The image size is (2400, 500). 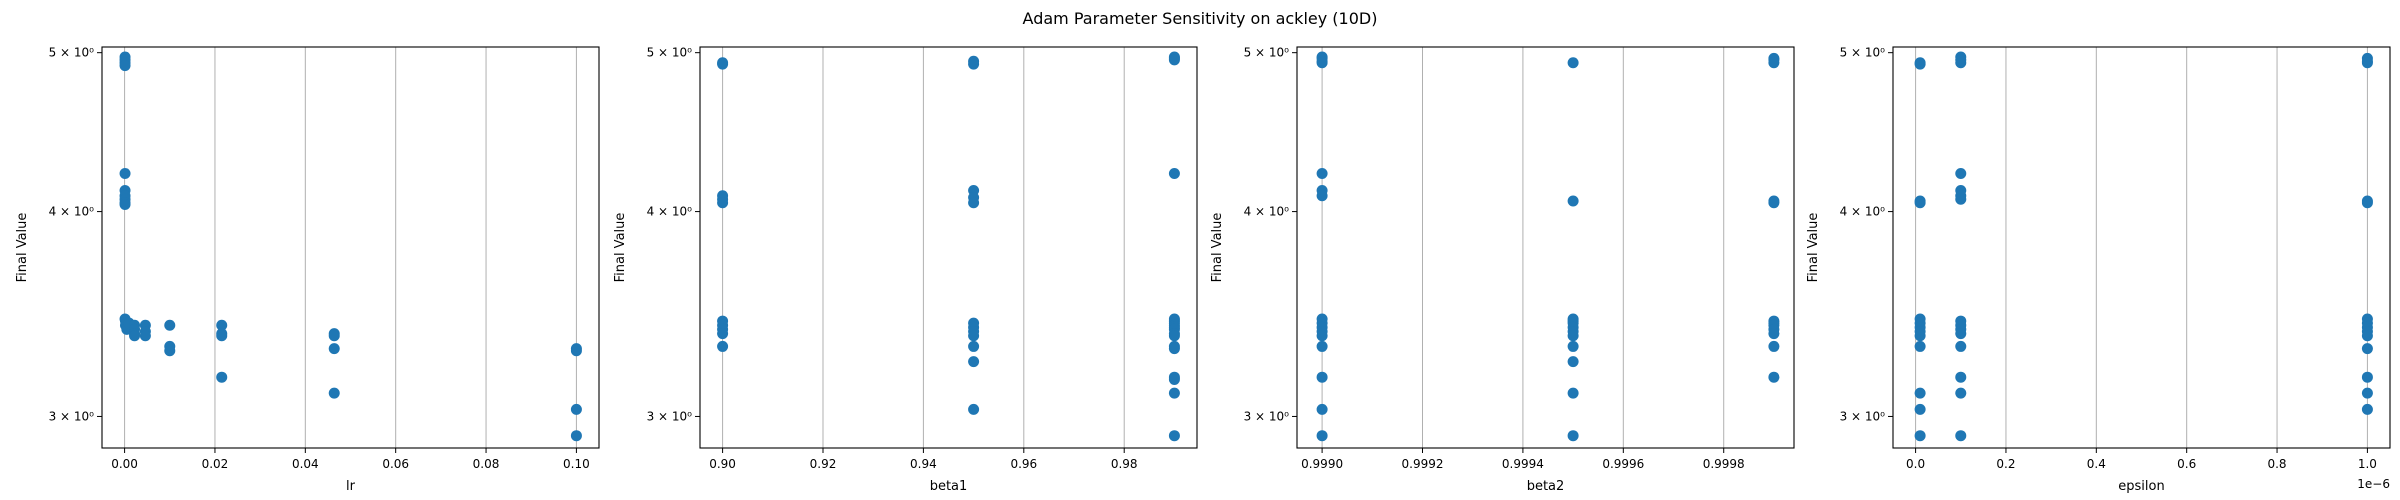 I want to click on scatter-series, so click(x=2143, y=246).